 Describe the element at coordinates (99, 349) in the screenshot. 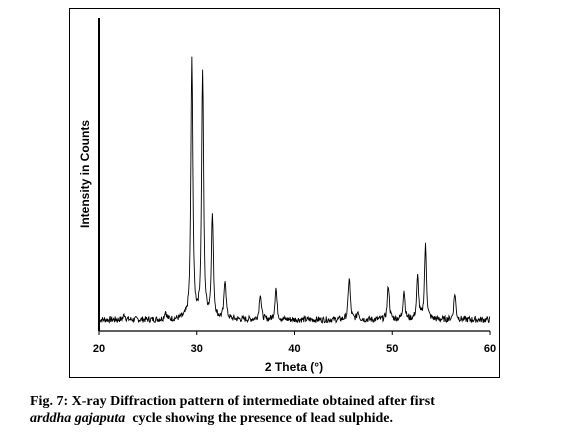

I see `x-tick-label: 20` at that location.